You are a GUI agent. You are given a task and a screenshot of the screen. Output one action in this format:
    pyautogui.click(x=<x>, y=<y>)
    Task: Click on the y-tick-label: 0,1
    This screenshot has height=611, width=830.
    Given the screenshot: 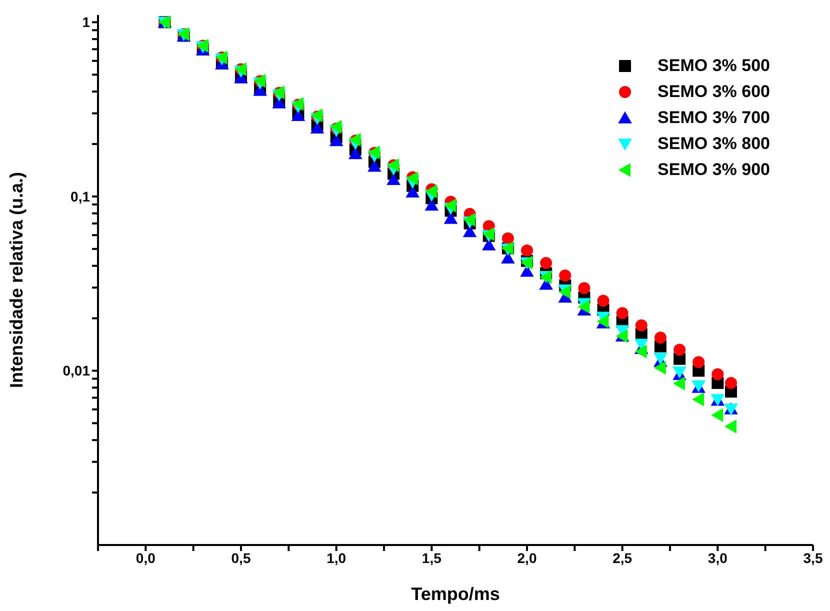 What is the action you would take?
    pyautogui.click(x=80, y=196)
    